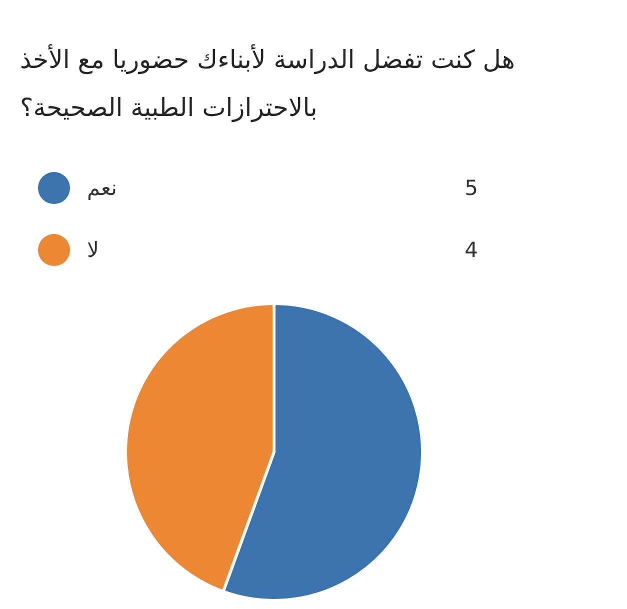 The height and width of the screenshot is (609, 627). What do you see at coordinates (471, 188) in the screenshot?
I see `data-label: 5` at bounding box center [471, 188].